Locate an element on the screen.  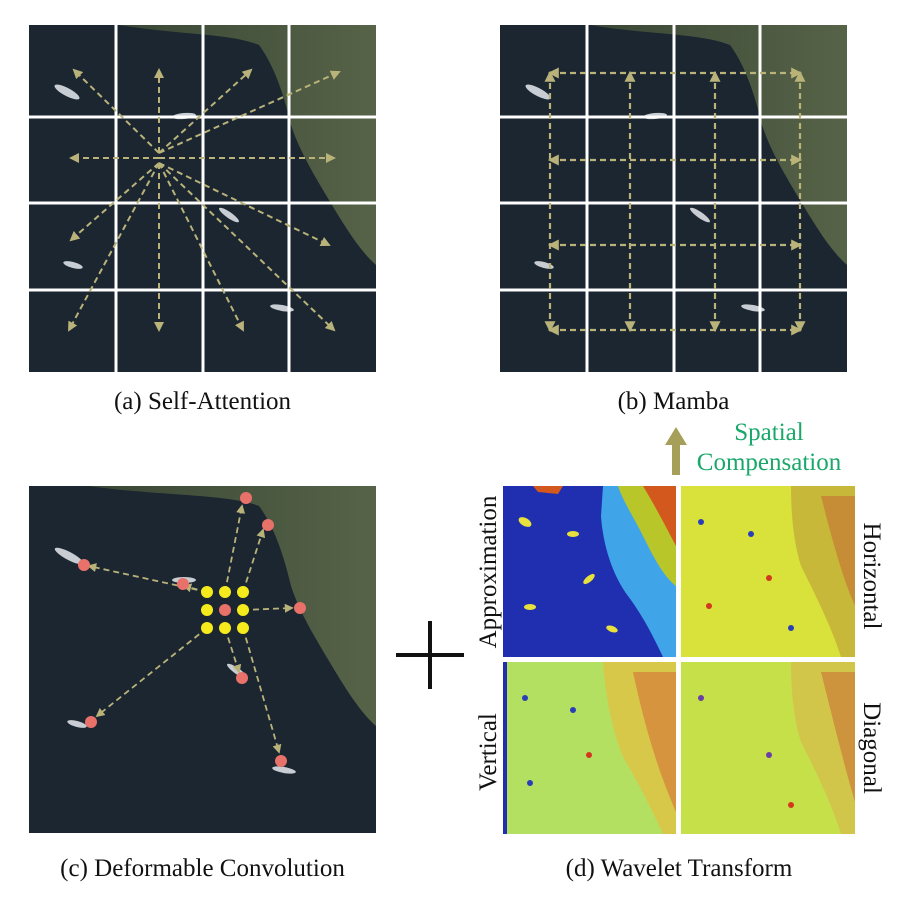
panel-self-attention is located at coordinates (202, 198).